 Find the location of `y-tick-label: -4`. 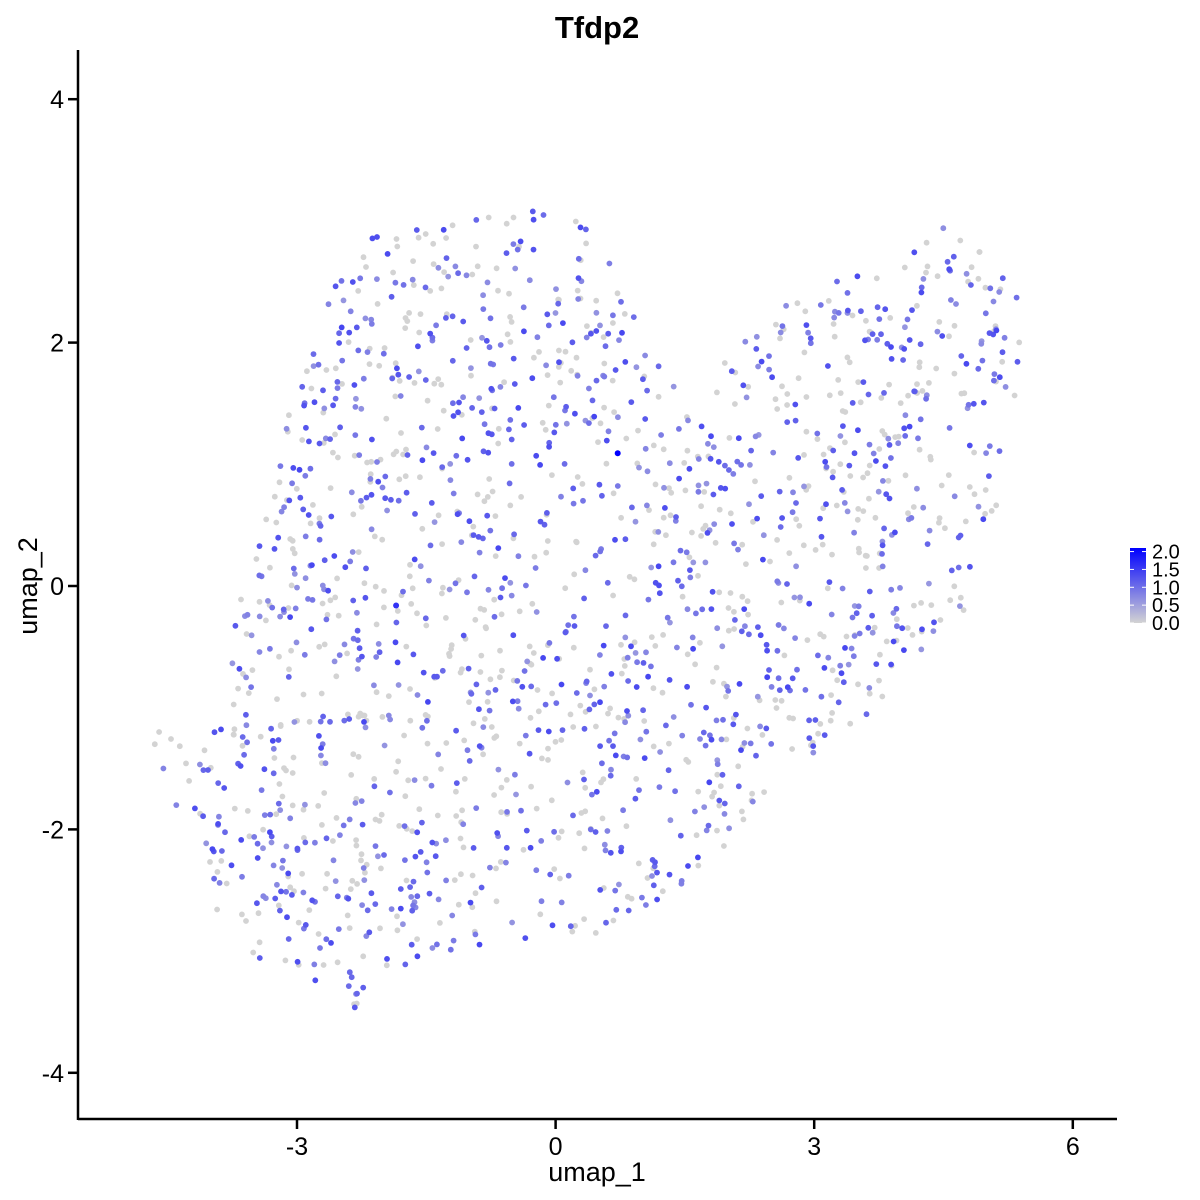

y-tick-label: -4 is located at coordinates (53, 1074).